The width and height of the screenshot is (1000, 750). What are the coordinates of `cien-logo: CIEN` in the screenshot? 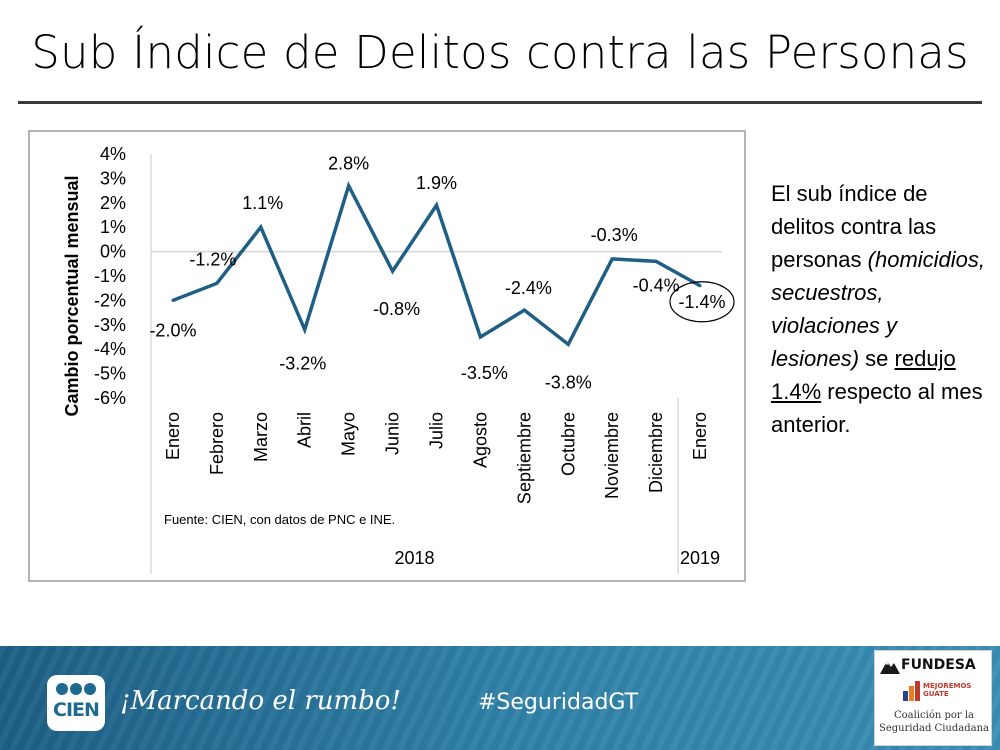 It's located at (76, 703).